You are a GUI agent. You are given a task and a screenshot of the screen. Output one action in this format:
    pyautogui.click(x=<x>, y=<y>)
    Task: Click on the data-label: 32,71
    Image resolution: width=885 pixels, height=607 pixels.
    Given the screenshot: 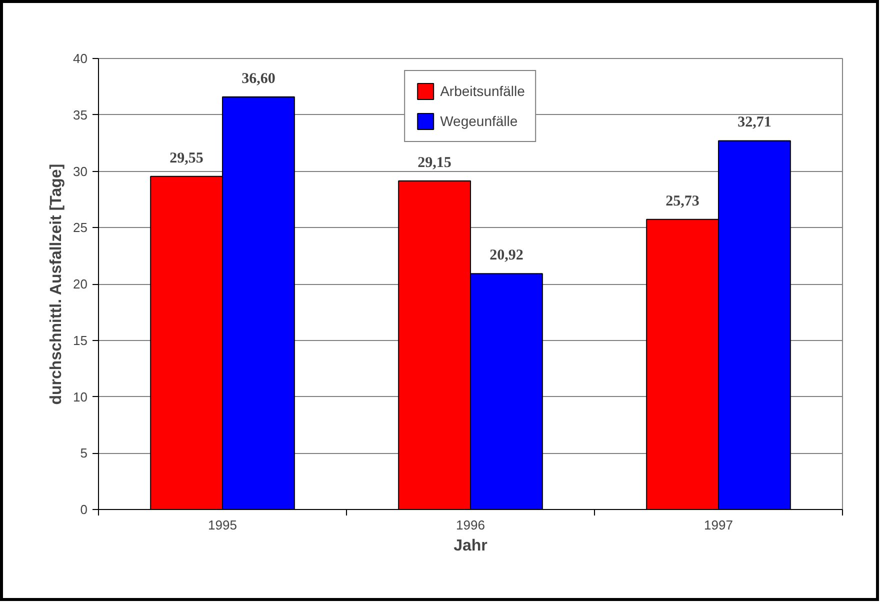 What is the action you would take?
    pyautogui.click(x=755, y=122)
    